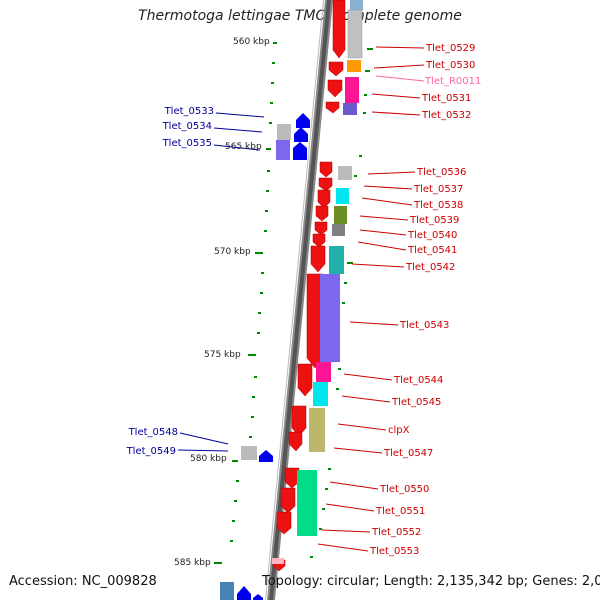 The height and width of the screenshot is (600, 600). What do you see at coordinates (187, 143) in the screenshot?
I see `gene-label: Tlet_0535` at bounding box center [187, 143].